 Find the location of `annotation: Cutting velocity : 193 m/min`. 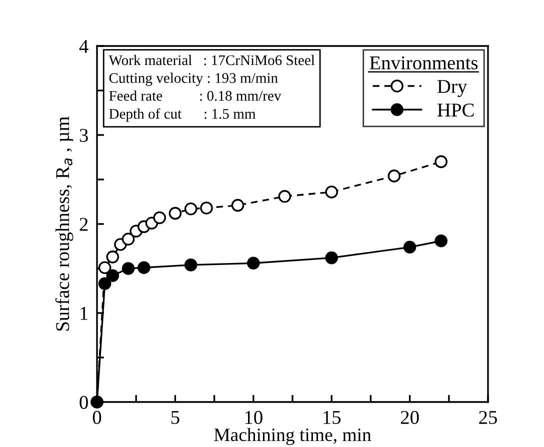

annotation: Cutting velocity : 193 m/min is located at coordinates (193, 79).